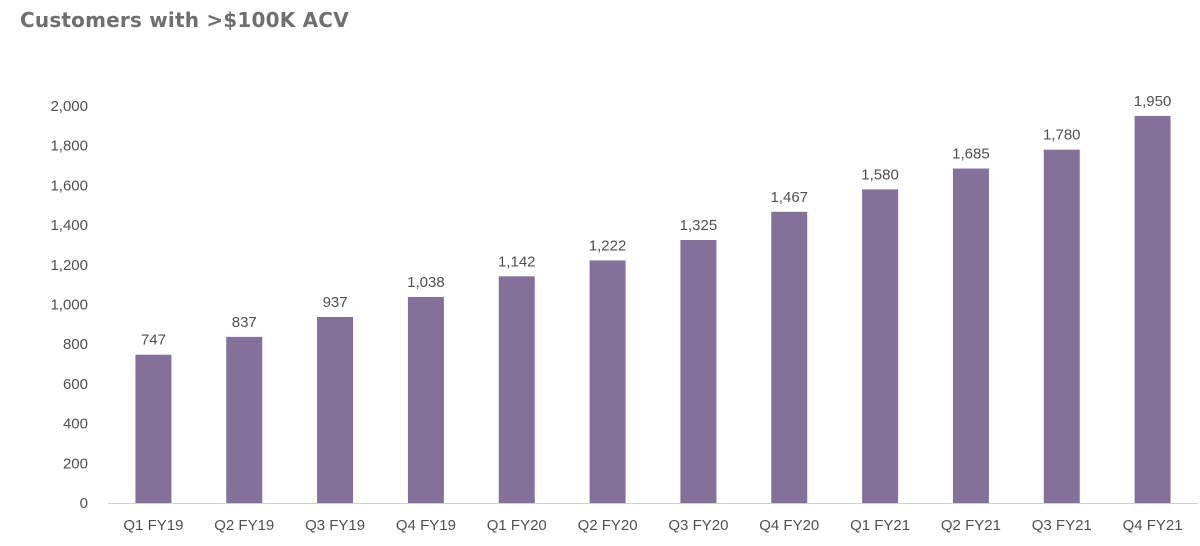 The height and width of the screenshot is (546, 1200). What do you see at coordinates (608, 245) in the screenshot?
I see `data-label: 1,222` at bounding box center [608, 245].